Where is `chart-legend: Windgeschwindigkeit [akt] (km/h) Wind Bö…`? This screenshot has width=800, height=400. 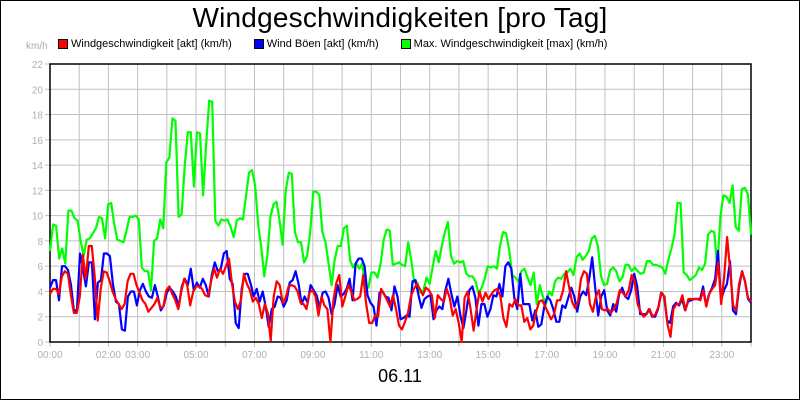 chart-legend: Windgeschwindigkeit [akt] (km/h) Wind Bö… is located at coordinates (343, 44).